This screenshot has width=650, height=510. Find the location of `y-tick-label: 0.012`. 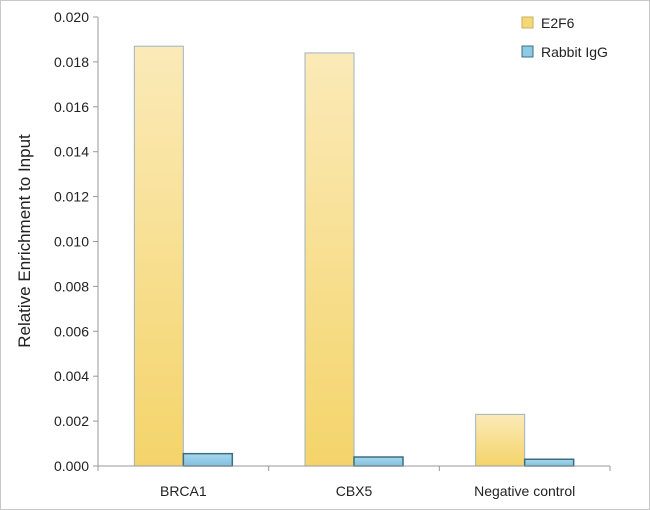

y-tick-label: 0.012 is located at coordinates (71, 197).